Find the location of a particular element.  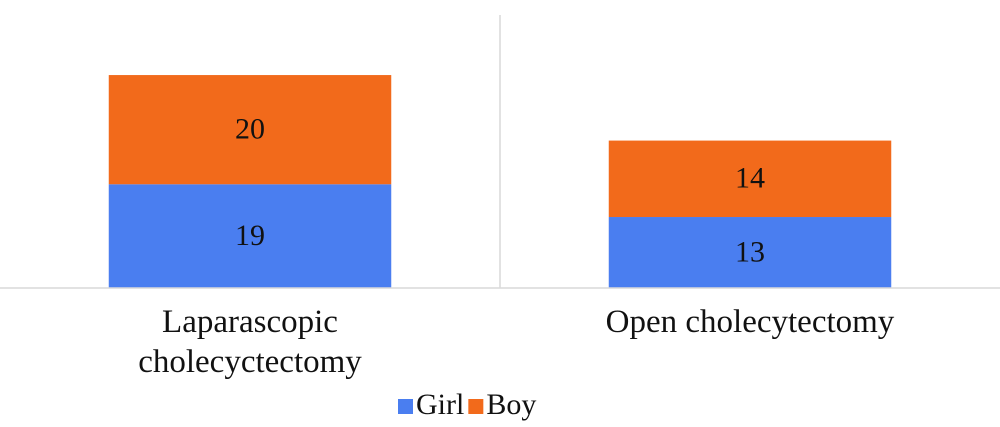

legend-label: Girl is located at coordinates (440, 404).